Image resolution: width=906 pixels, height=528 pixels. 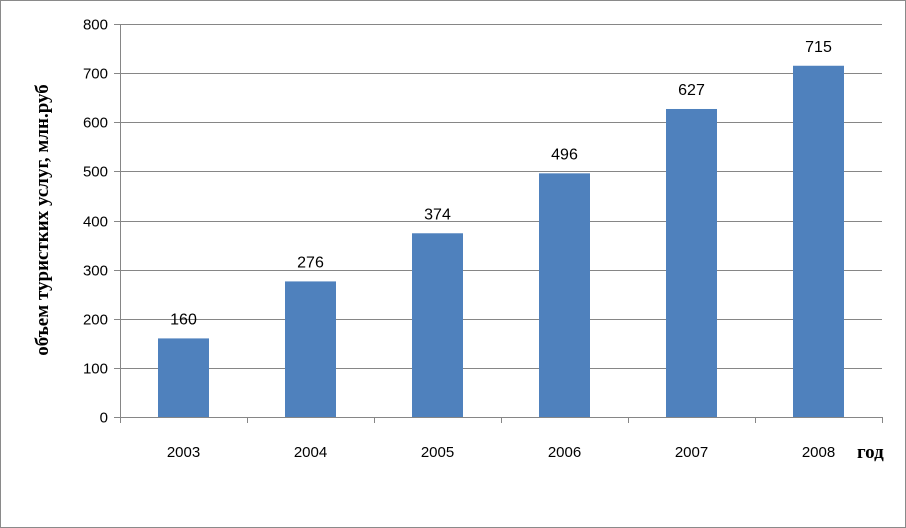 I want to click on y-tick-label: 700, so click(x=95, y=74).